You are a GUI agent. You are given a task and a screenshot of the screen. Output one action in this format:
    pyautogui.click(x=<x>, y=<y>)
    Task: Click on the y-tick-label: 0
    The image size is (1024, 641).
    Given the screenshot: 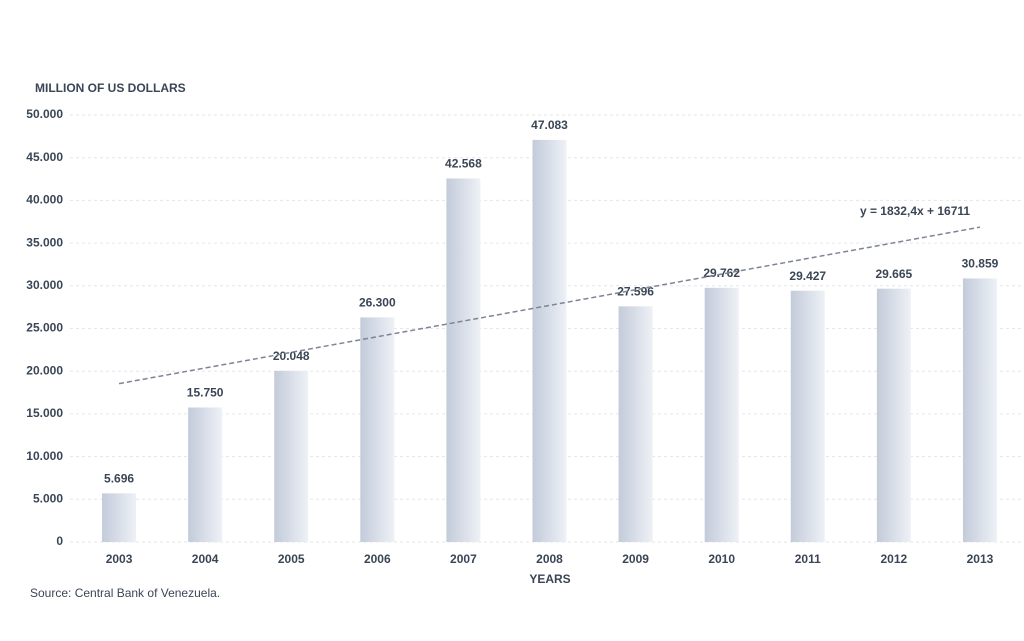 What is the action you would take?
    pyautogui.click(x=59, y=541)
    